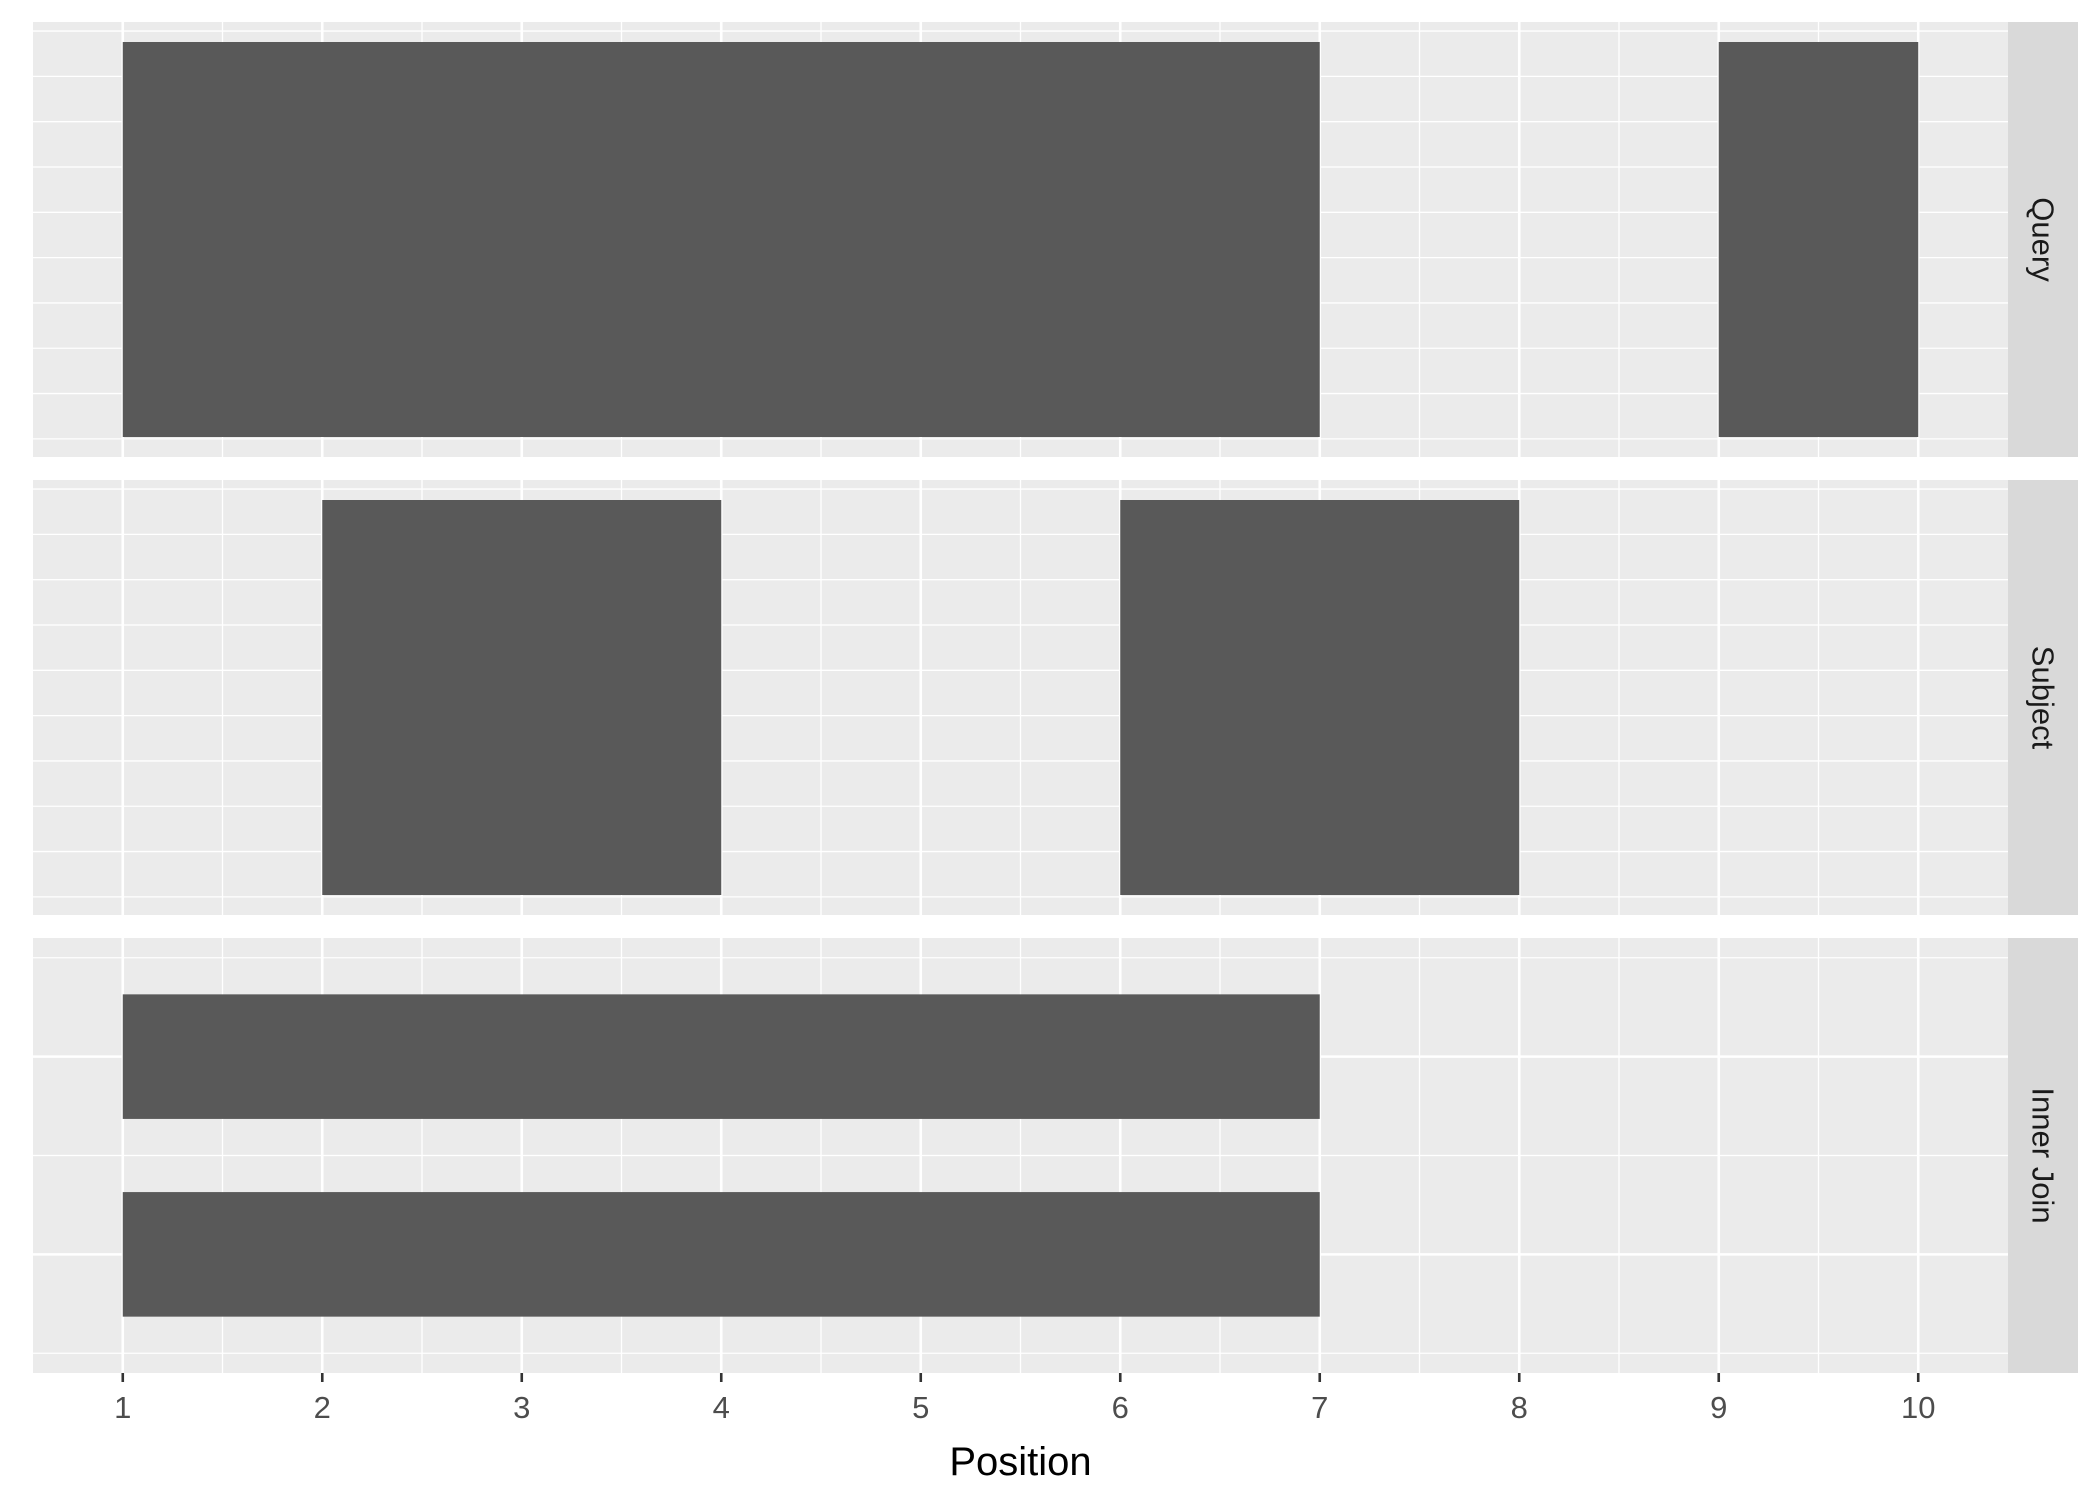  Describe the element at coordinates (1519, 1407) in the screenshot. I see `x-tick-label: 8` at that location.